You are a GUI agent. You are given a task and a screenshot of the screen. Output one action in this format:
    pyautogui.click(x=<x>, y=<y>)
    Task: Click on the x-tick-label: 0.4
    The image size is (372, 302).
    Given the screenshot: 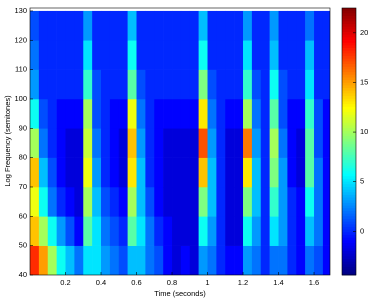 What is the action you would take?
    pyautogui.click(x=101, y=282)
    